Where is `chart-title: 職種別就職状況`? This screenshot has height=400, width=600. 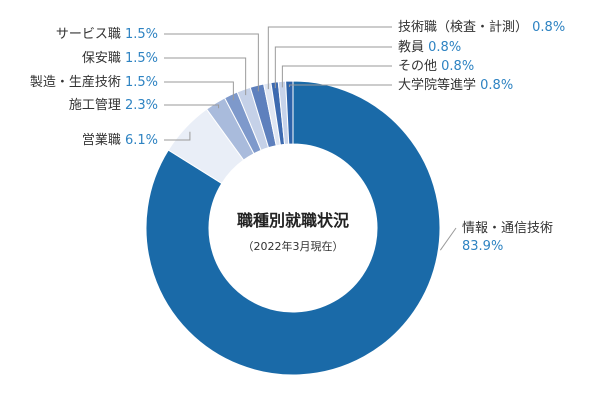 chart-title: 職種別就職状況 is located at coordinates (293, 220).